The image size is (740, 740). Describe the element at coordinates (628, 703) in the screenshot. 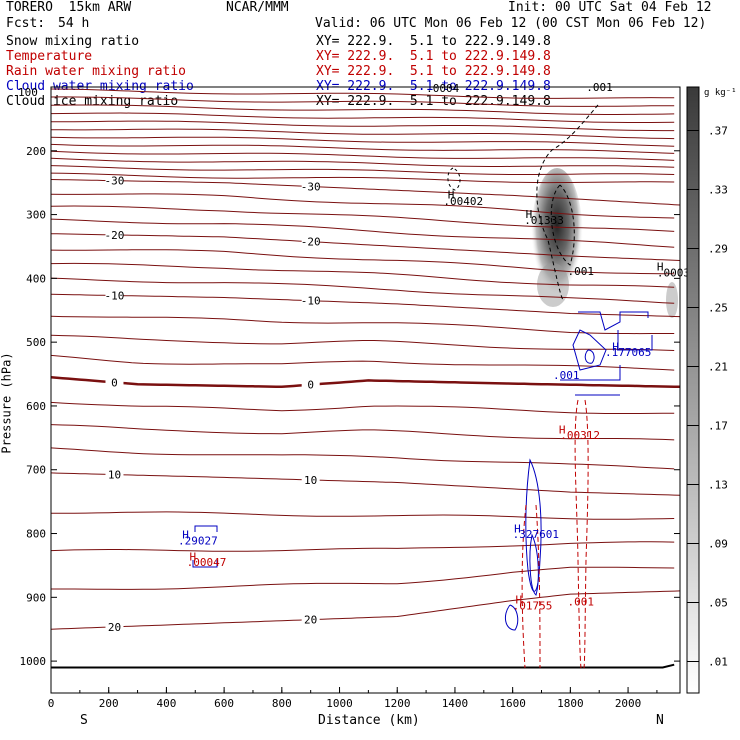

I see `x-tick-label: 2000` at that location.